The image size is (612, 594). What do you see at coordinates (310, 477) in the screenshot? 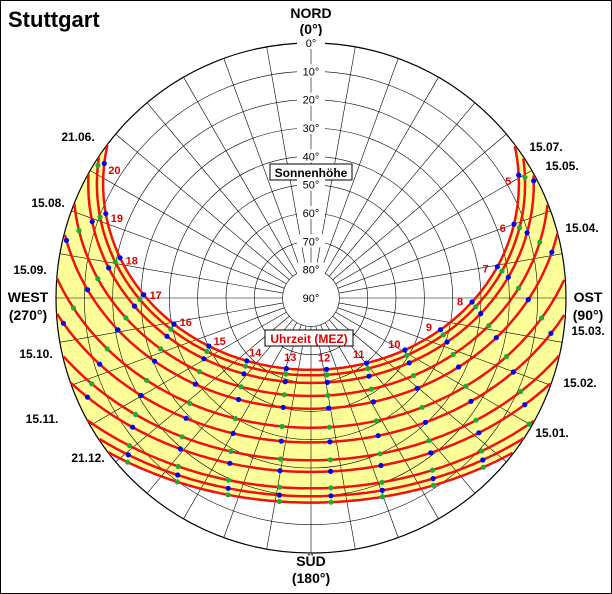
I see `sun-path-21.12.` at bounding box center [310, 477].